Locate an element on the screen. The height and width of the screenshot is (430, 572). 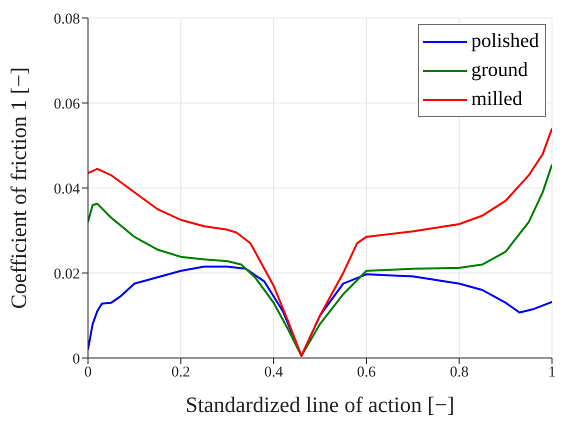
x-tick-label: 0.8 is located at coordinates (459, 372).